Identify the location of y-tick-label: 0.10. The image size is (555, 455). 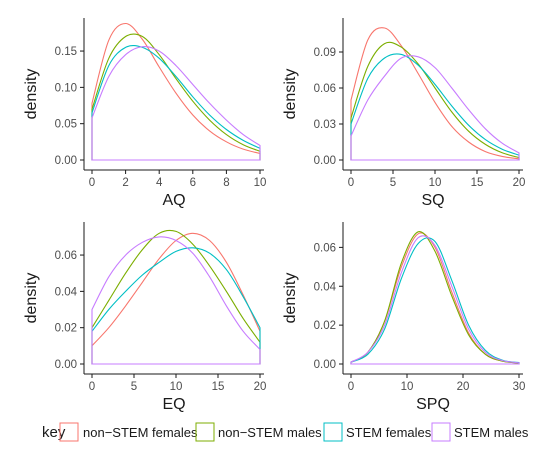
(66, 88).